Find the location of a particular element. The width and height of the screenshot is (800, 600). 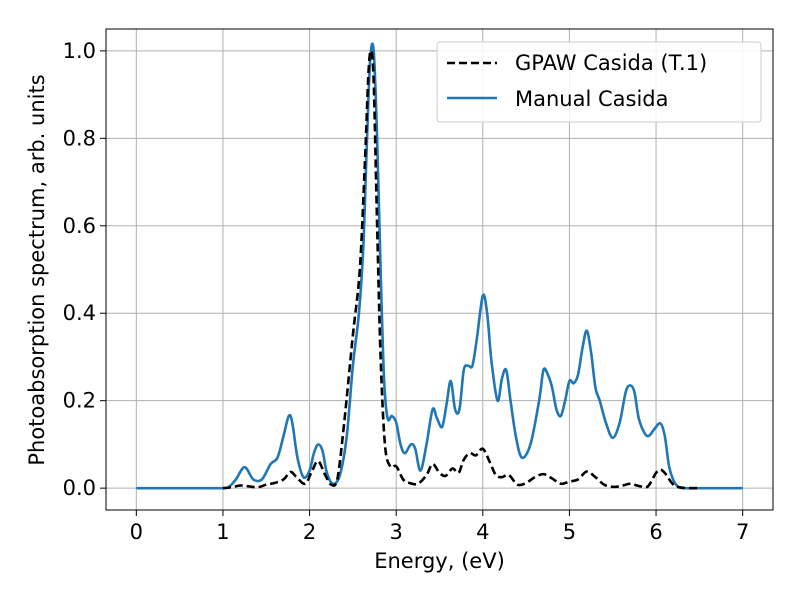

legend: GPAW Casida (T.1) Manual Casida is located at coordinates (599, 82).